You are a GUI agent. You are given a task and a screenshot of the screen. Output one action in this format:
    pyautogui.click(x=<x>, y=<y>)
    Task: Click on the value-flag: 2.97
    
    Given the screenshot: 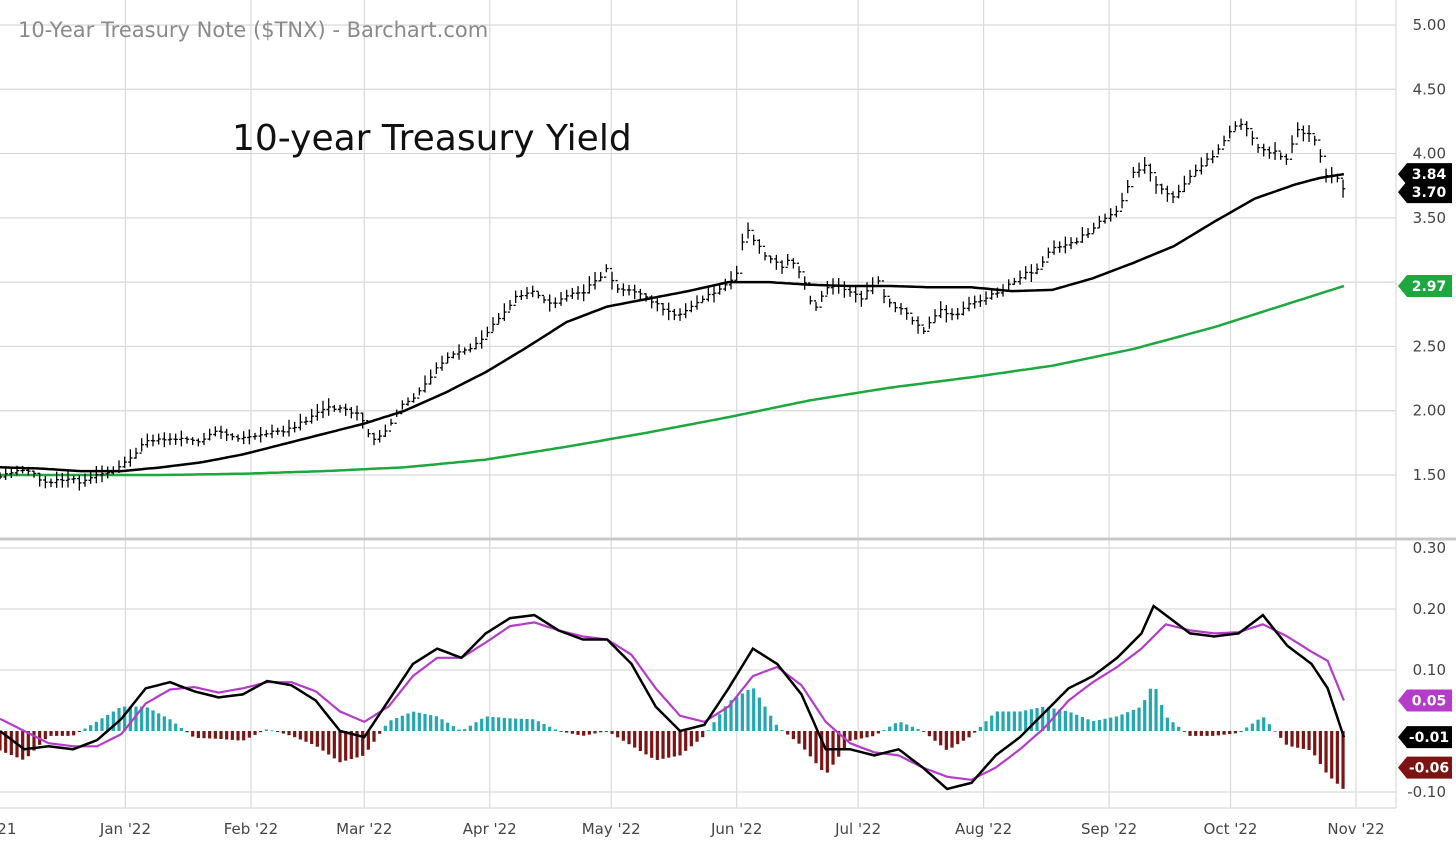 What is the action you would take?
    pyautogui.click(x=1425, y=286)
    